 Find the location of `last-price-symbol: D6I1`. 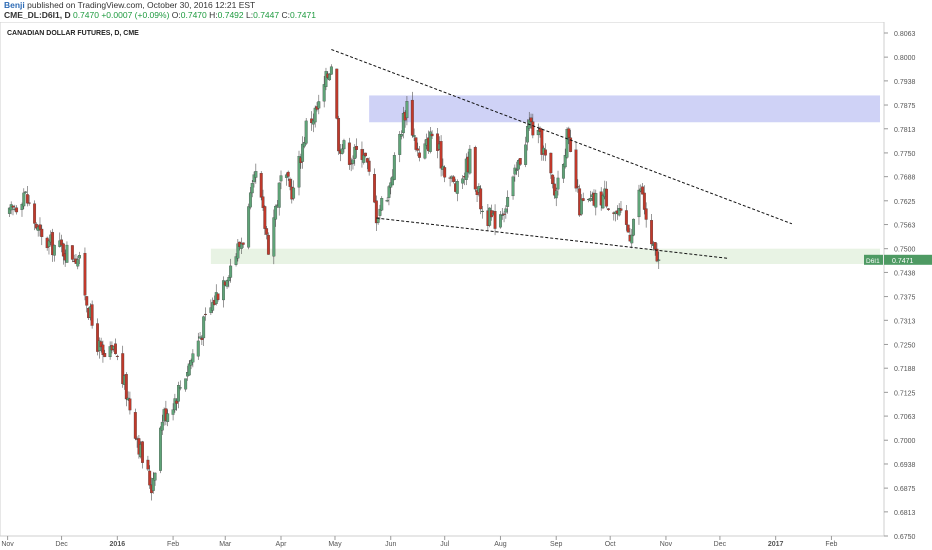

last-price-symbol: D6I1 is located at coordinates (873, 261).